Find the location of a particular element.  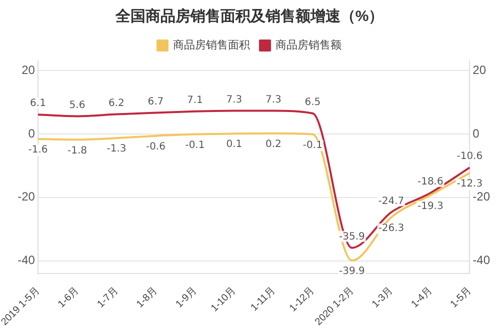

chart-title: 全国商品房销售面积及销售额增速（%） is located at coordinates (249, 16).